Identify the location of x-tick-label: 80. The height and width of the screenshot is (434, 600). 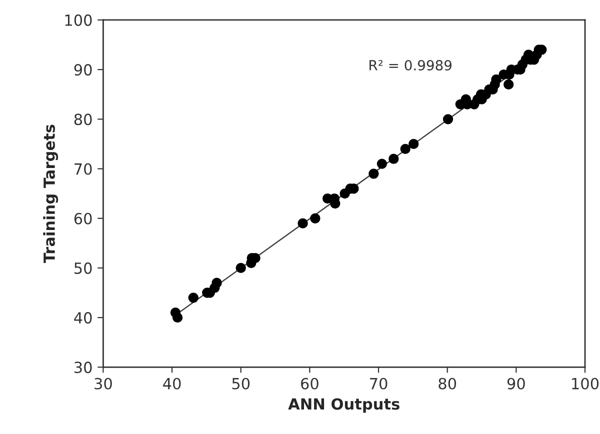
(447, 384).